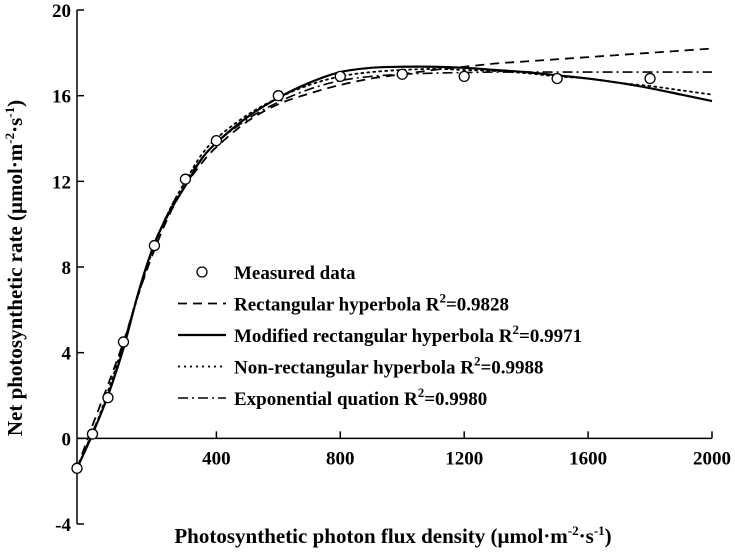  I want to click on legend-label-dashdot: Exponential quation R2=0.9980, so click(360, 397).